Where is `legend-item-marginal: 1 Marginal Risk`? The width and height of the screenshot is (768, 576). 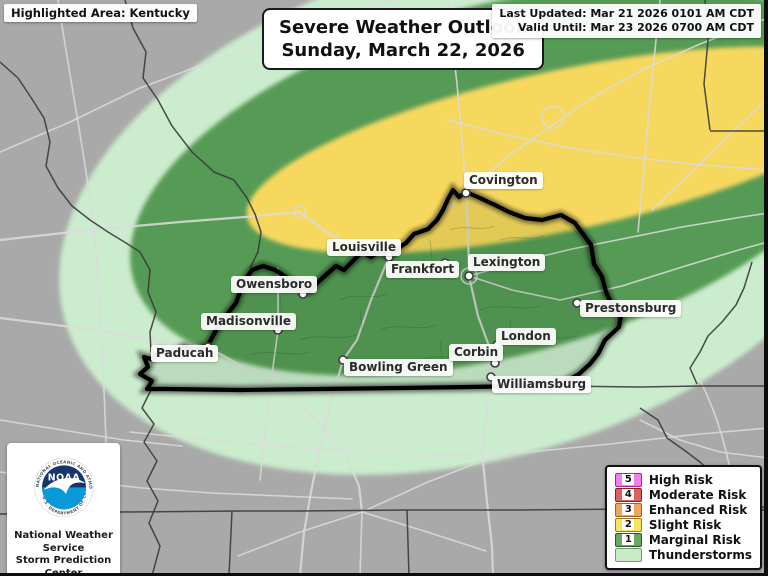 legend-item-marginal: 1 Marginal Risk is located at coordinates (683, 539).